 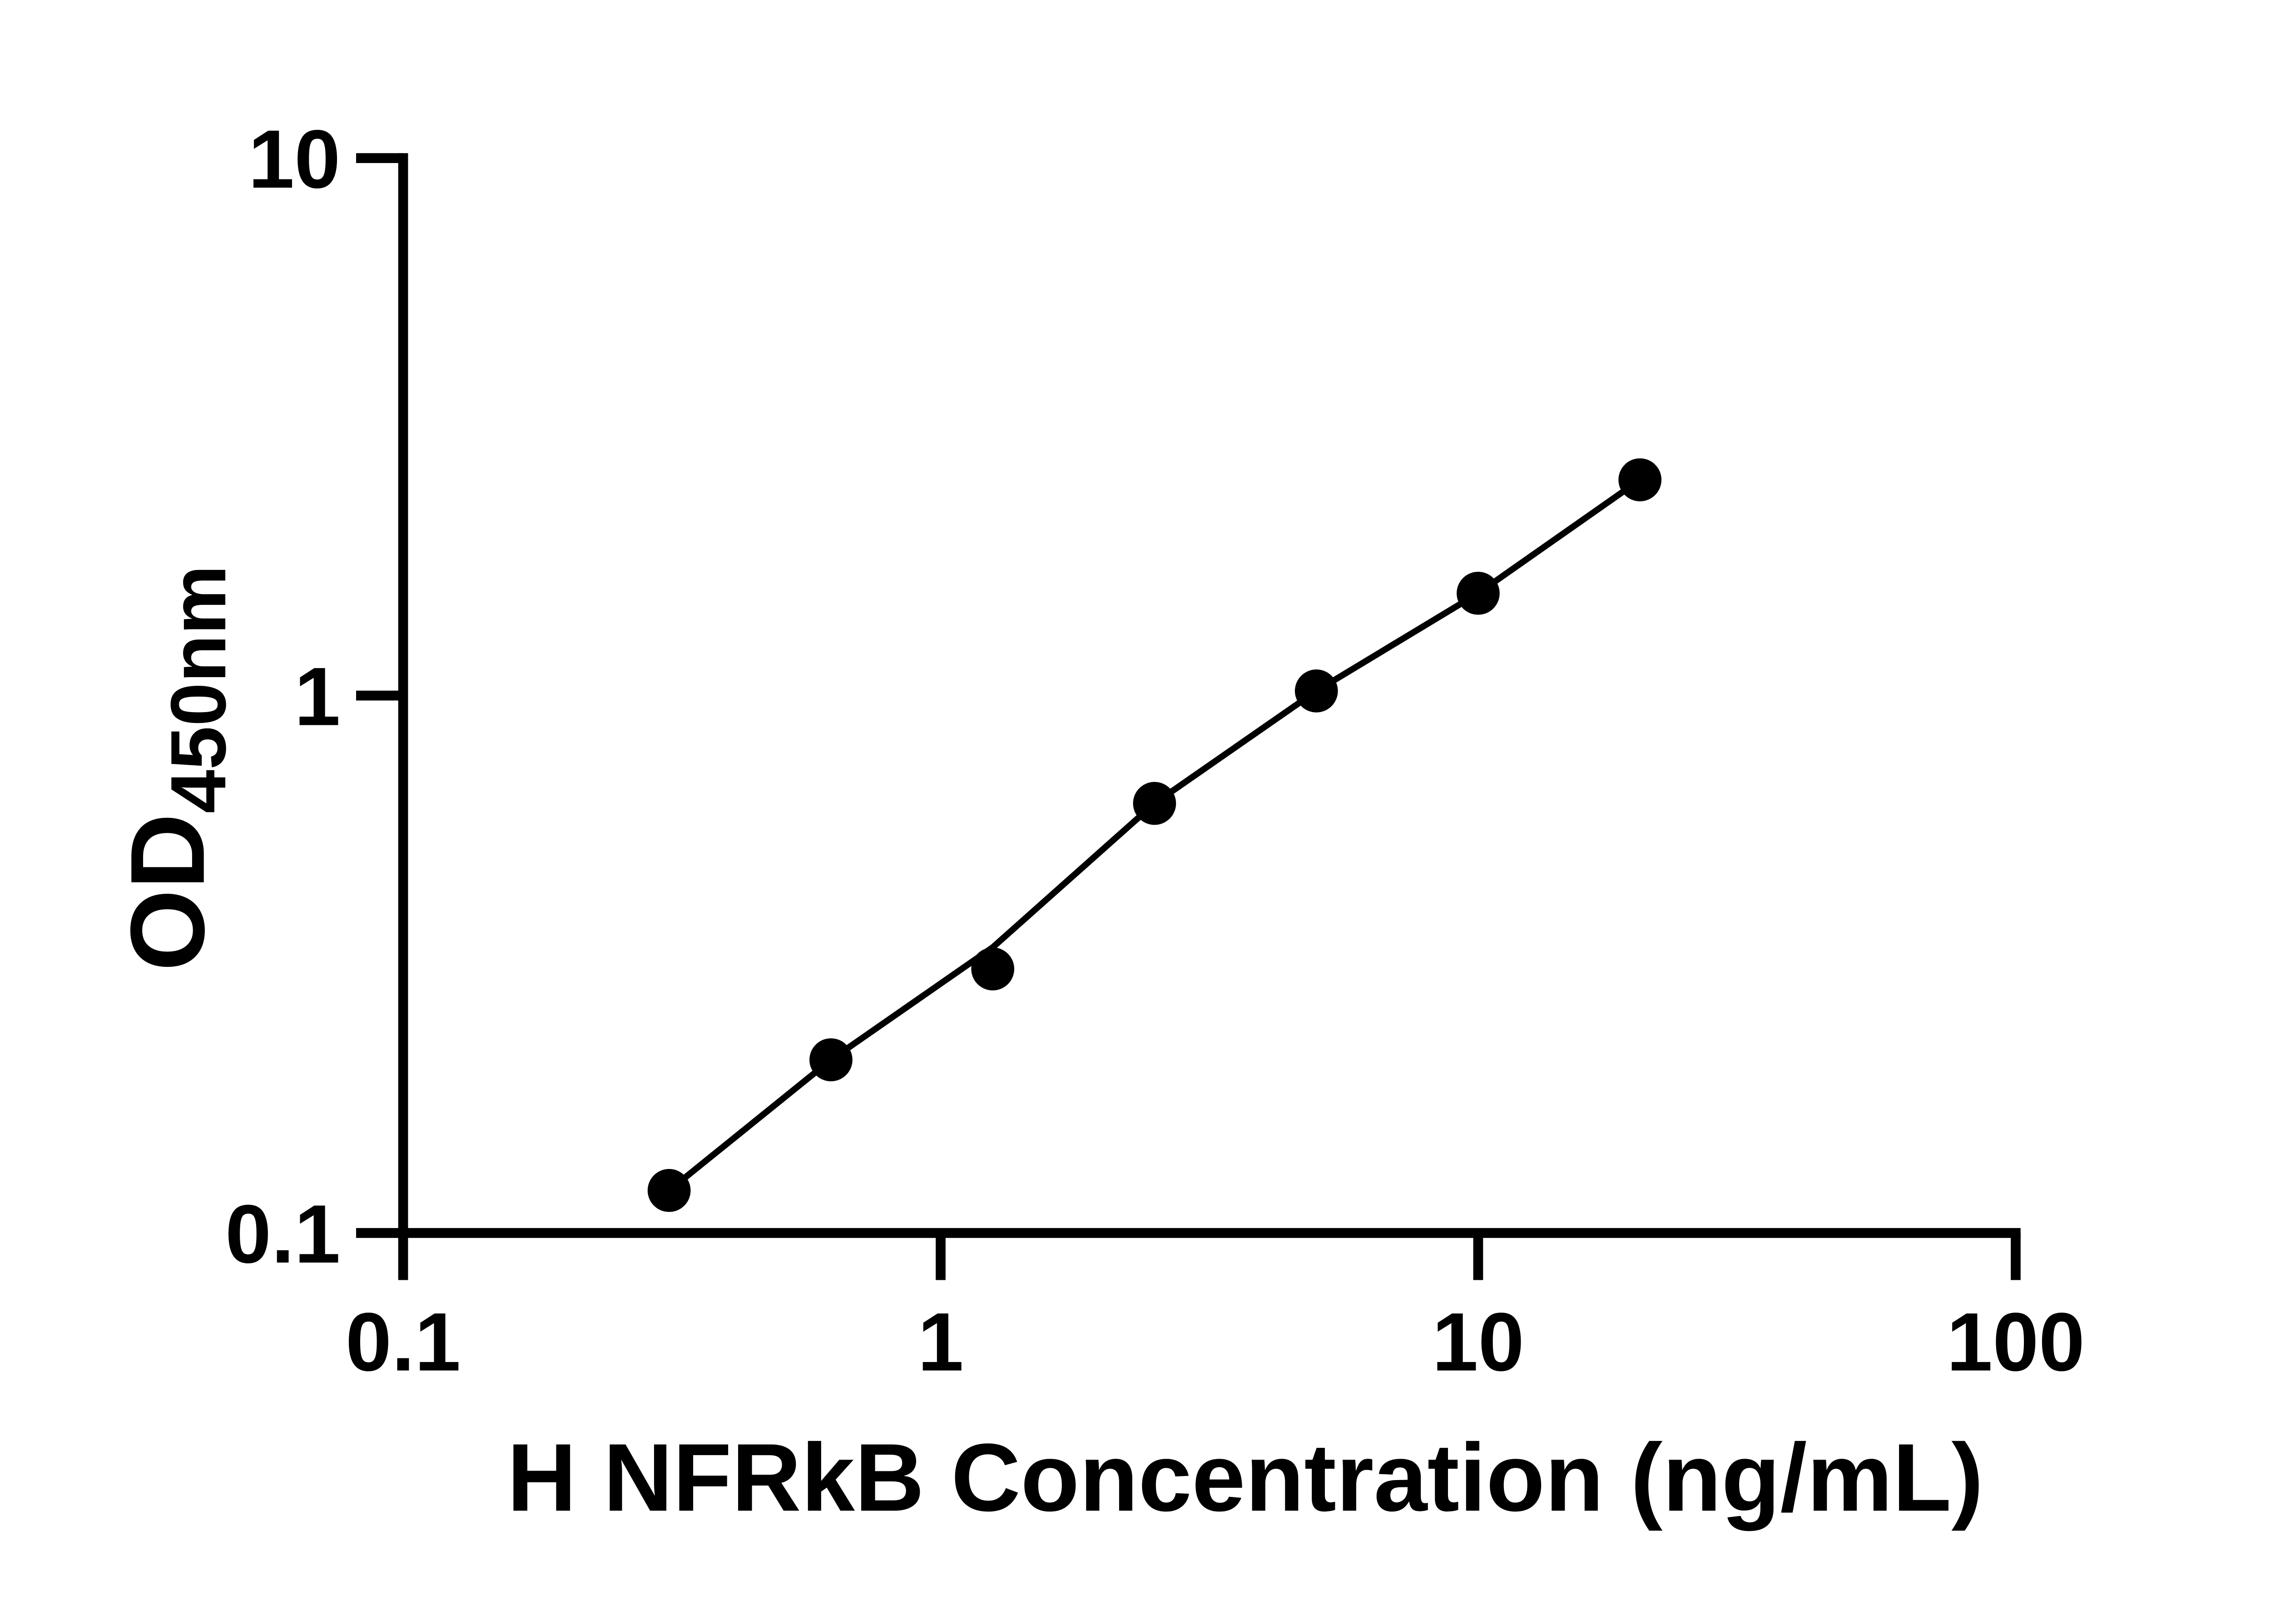 I want to click on y-axis-title-subscript: 450nm, so click(x=198, y=689).